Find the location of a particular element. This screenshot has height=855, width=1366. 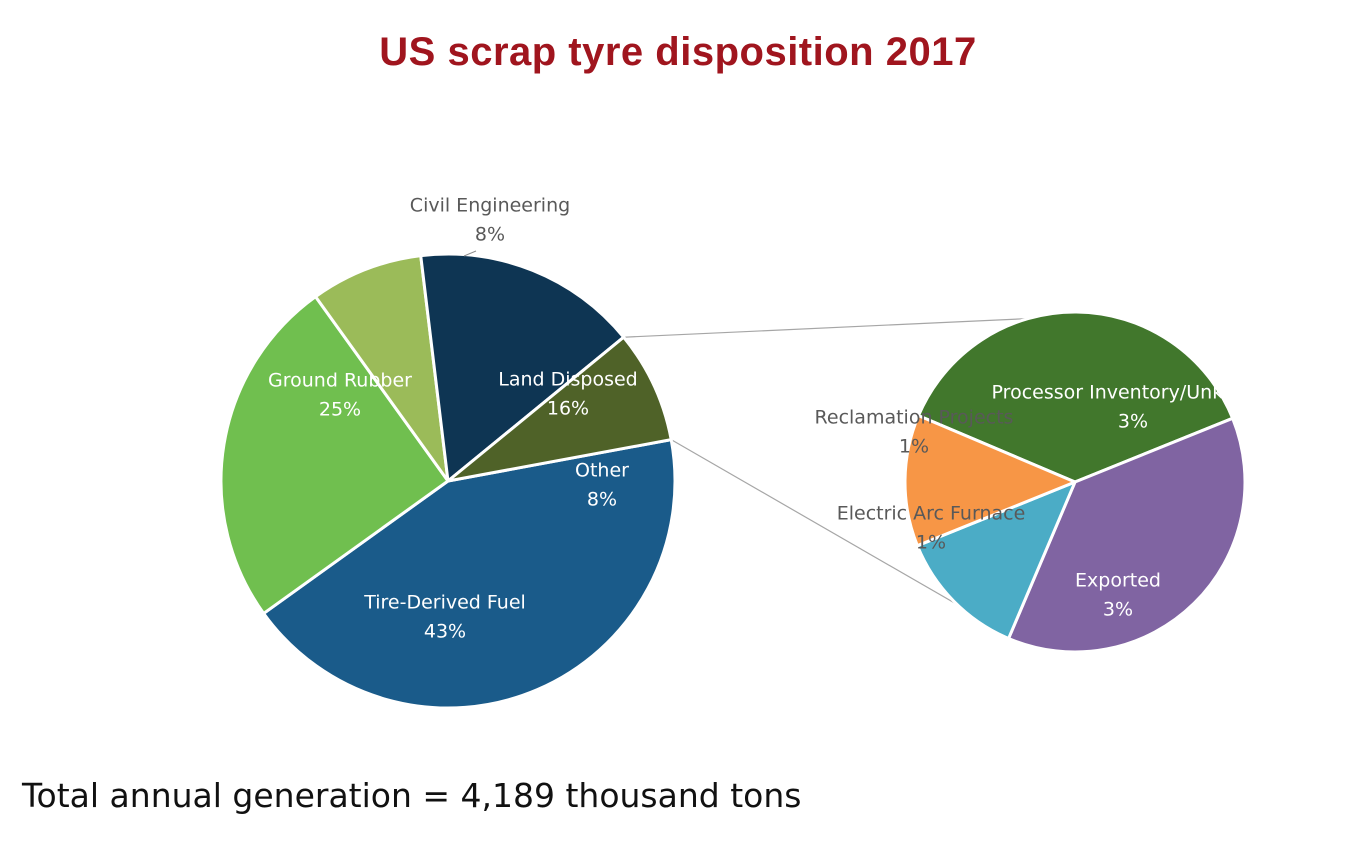

breakdown-value-processor-inventory-unknown: 3% is located at coordinates (1133, 422).